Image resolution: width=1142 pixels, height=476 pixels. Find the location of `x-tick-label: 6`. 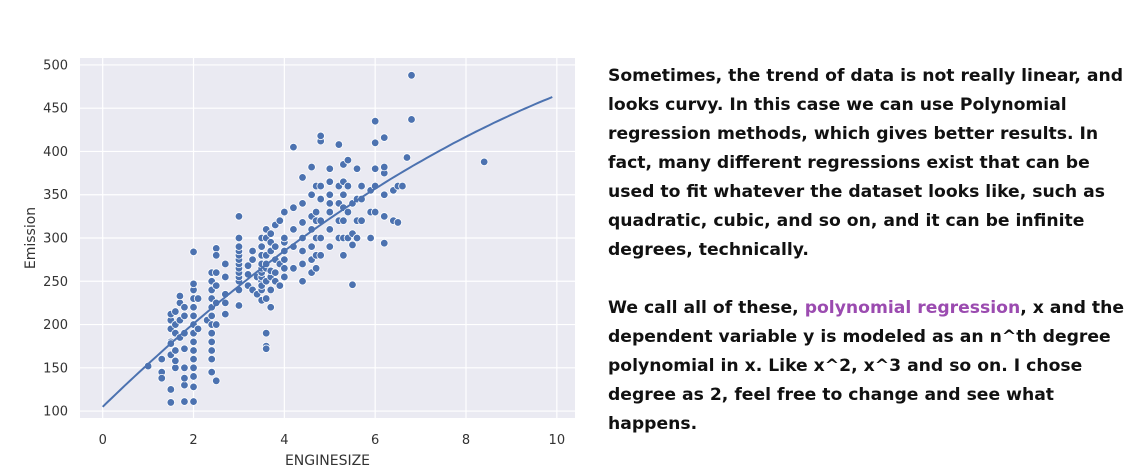

x-tick-label: 6 is located at coordinates (375, 440).